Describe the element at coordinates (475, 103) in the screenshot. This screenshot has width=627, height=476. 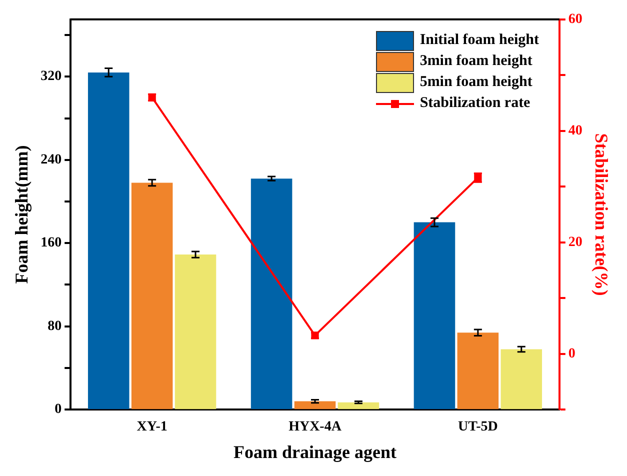
I see `legend-label: Stabilization rate` at that location.